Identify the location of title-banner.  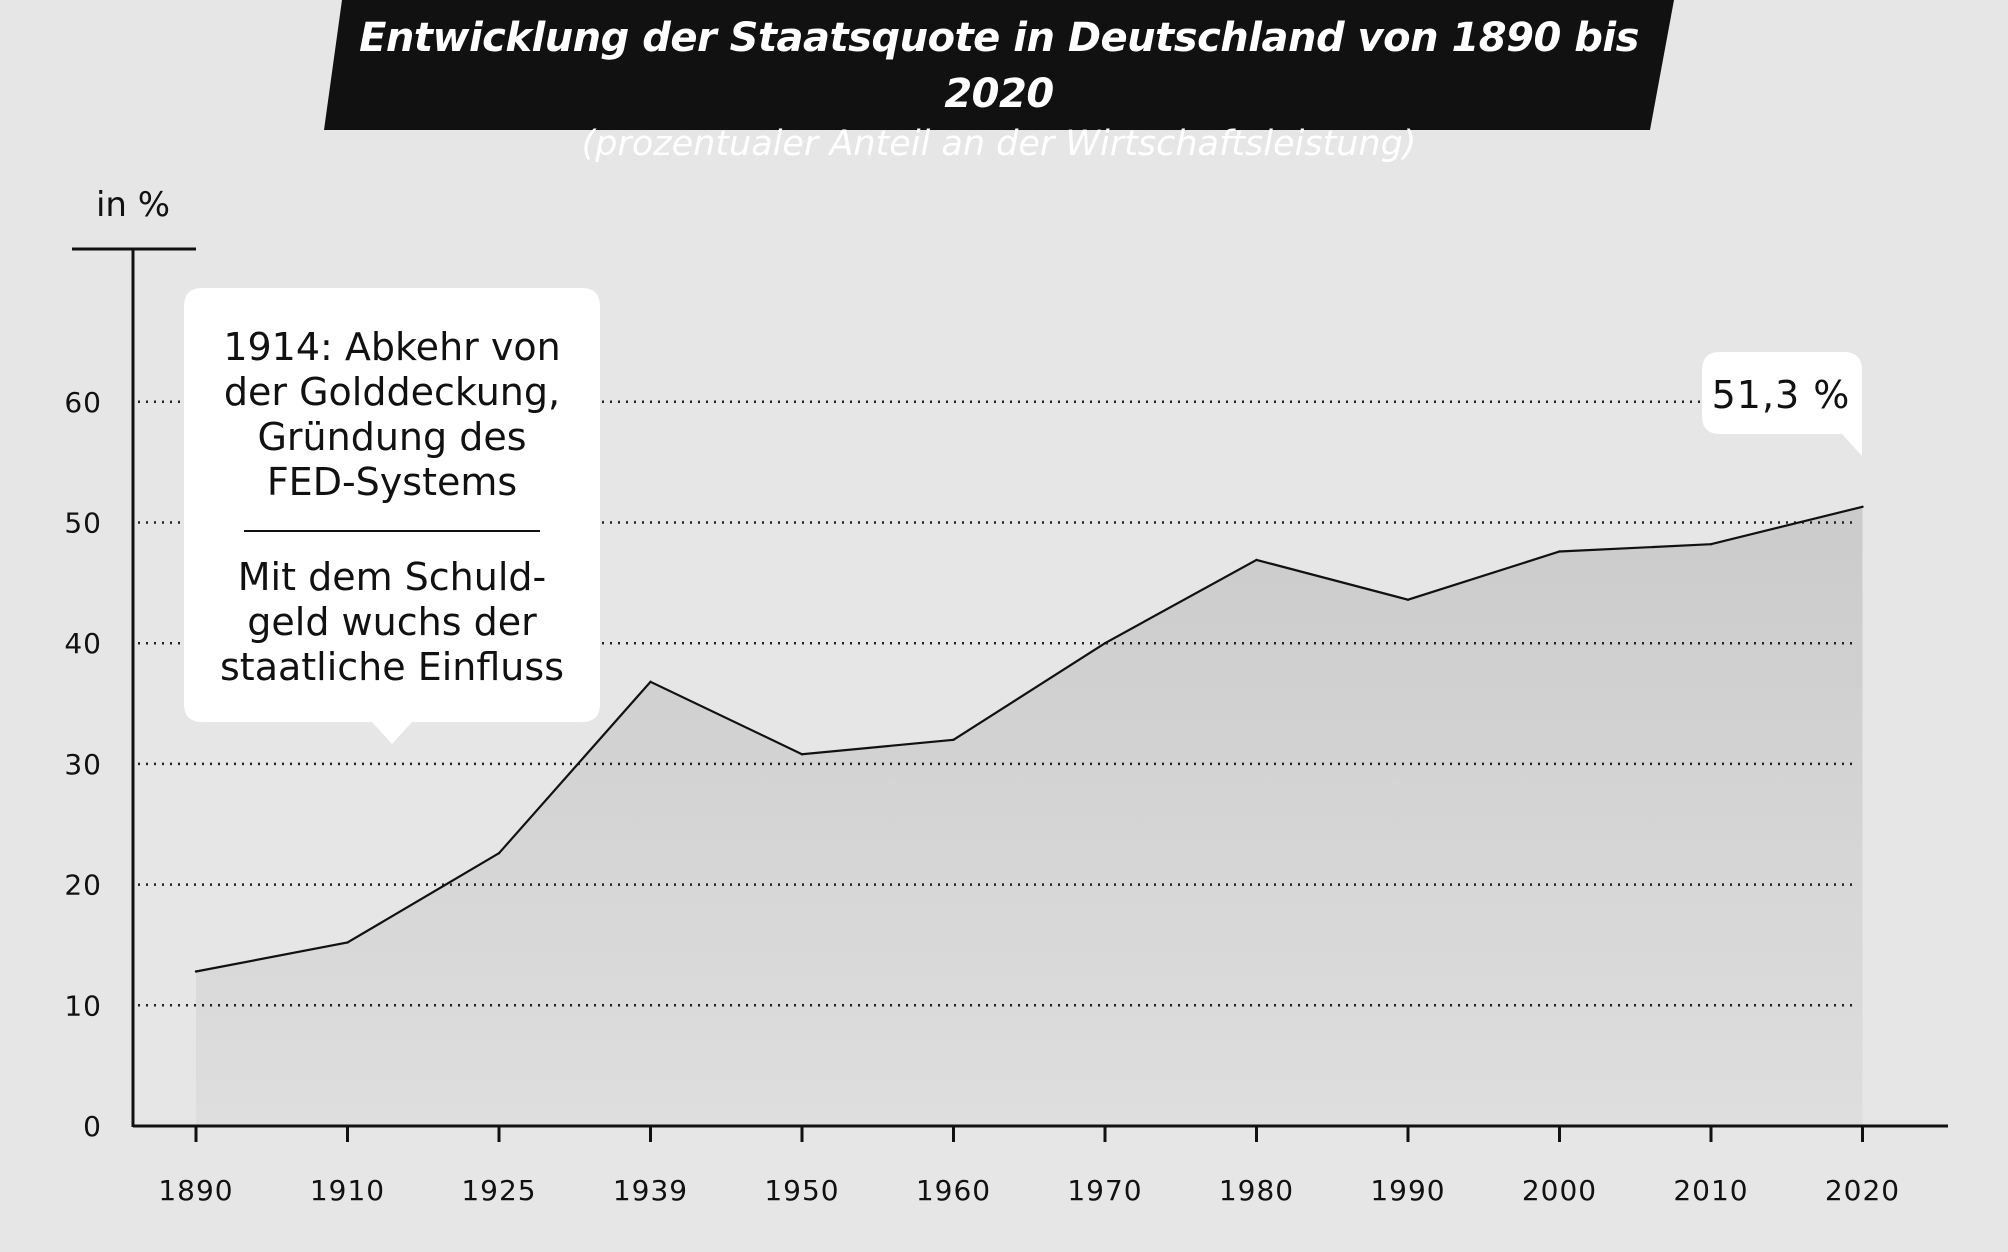
(999, 65).